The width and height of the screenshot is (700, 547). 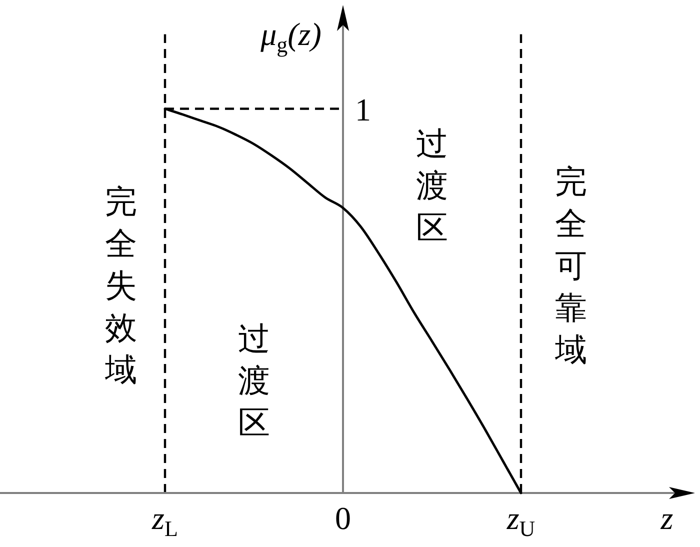 What do you see at coordinates (291, 37) in the screenshot?
I see `y-axis-title: μ$_{g}$(z)` at bounding box center [291, 37].